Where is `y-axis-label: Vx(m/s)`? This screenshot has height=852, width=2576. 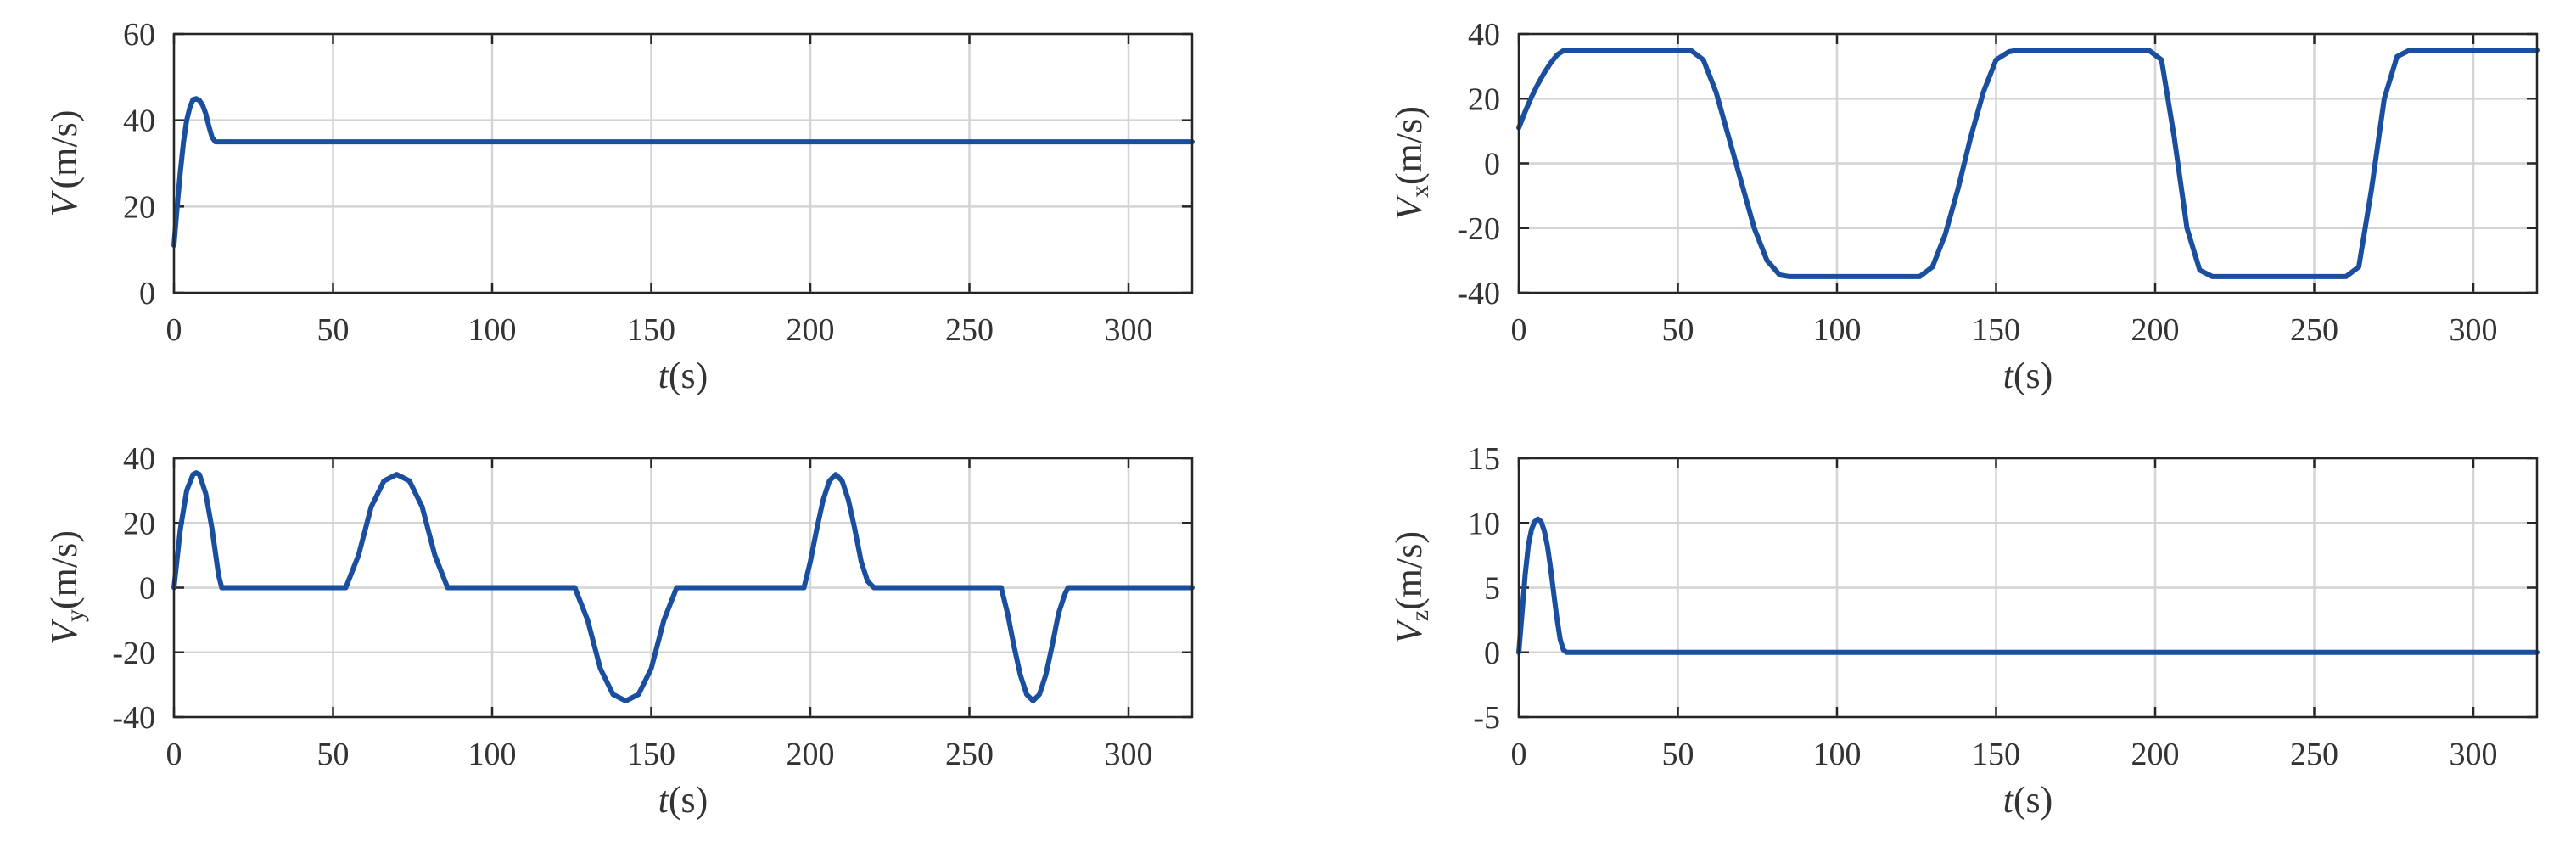
y-axis-label: Vx(m/s) is located at coordinates (1411, 163).